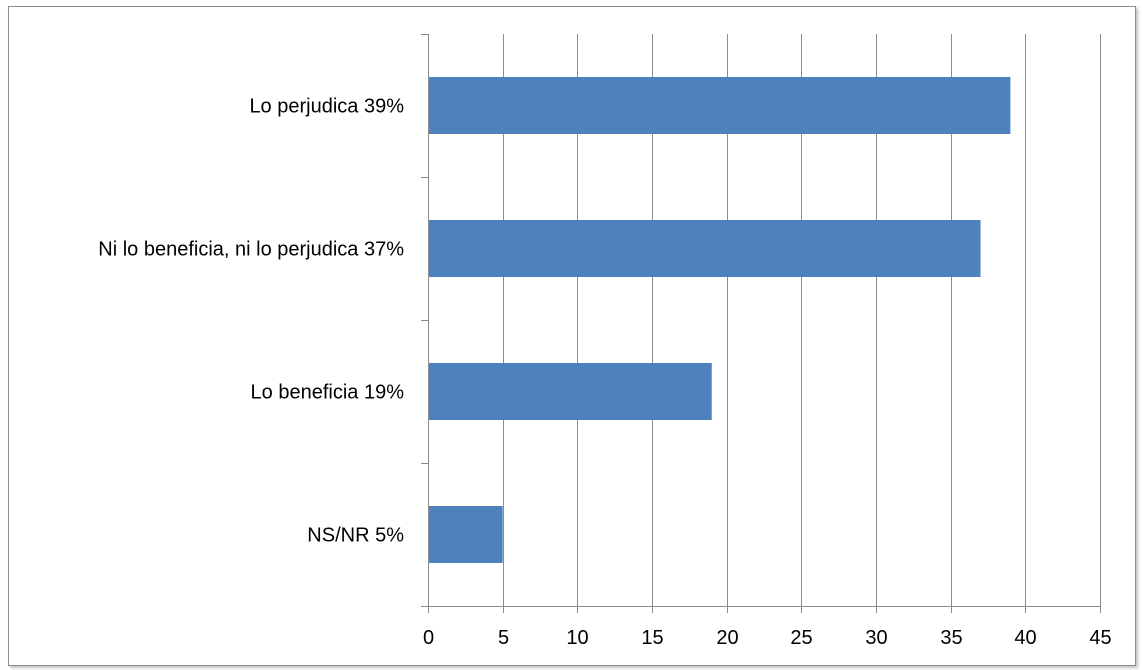  Describe the element at coordinates (1100, 638) in the screenshot. I see `x-tick-label: 45` at that location.